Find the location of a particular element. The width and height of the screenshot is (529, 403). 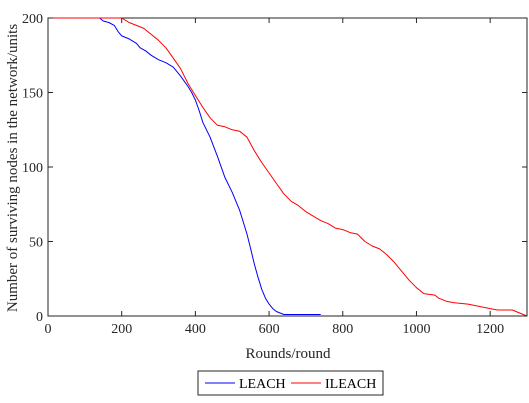

y-tick-label: 200 is located at coordinates (32, 19).